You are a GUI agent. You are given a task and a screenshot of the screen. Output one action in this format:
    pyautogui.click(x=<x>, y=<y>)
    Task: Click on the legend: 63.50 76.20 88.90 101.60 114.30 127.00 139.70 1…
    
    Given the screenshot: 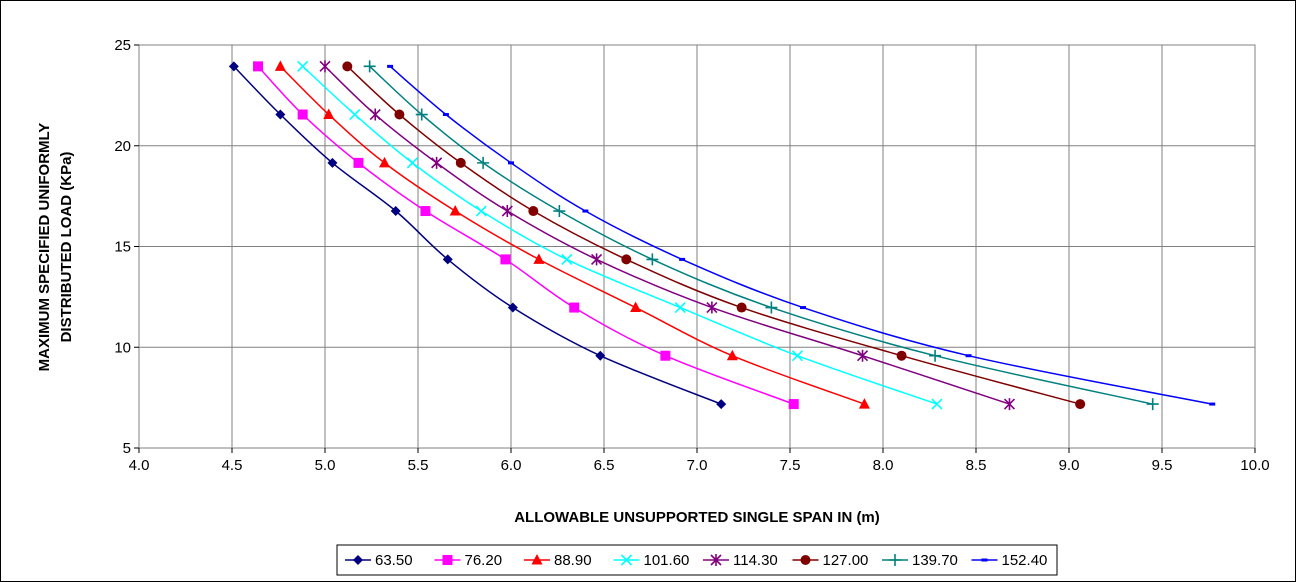 What is the action you would take?
    pyautogui.click(x=696, y=560)
    